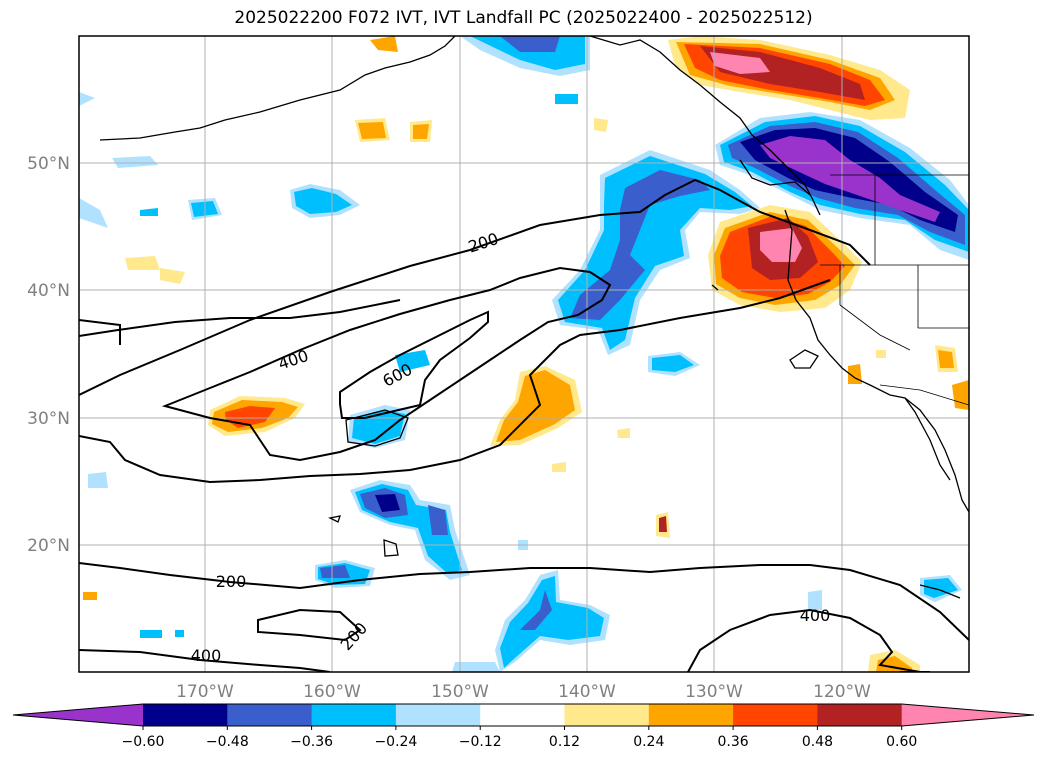  Describe the element at coordinates (587, 692) in the screenshot. I see `lon-label: 140°W` at that location.